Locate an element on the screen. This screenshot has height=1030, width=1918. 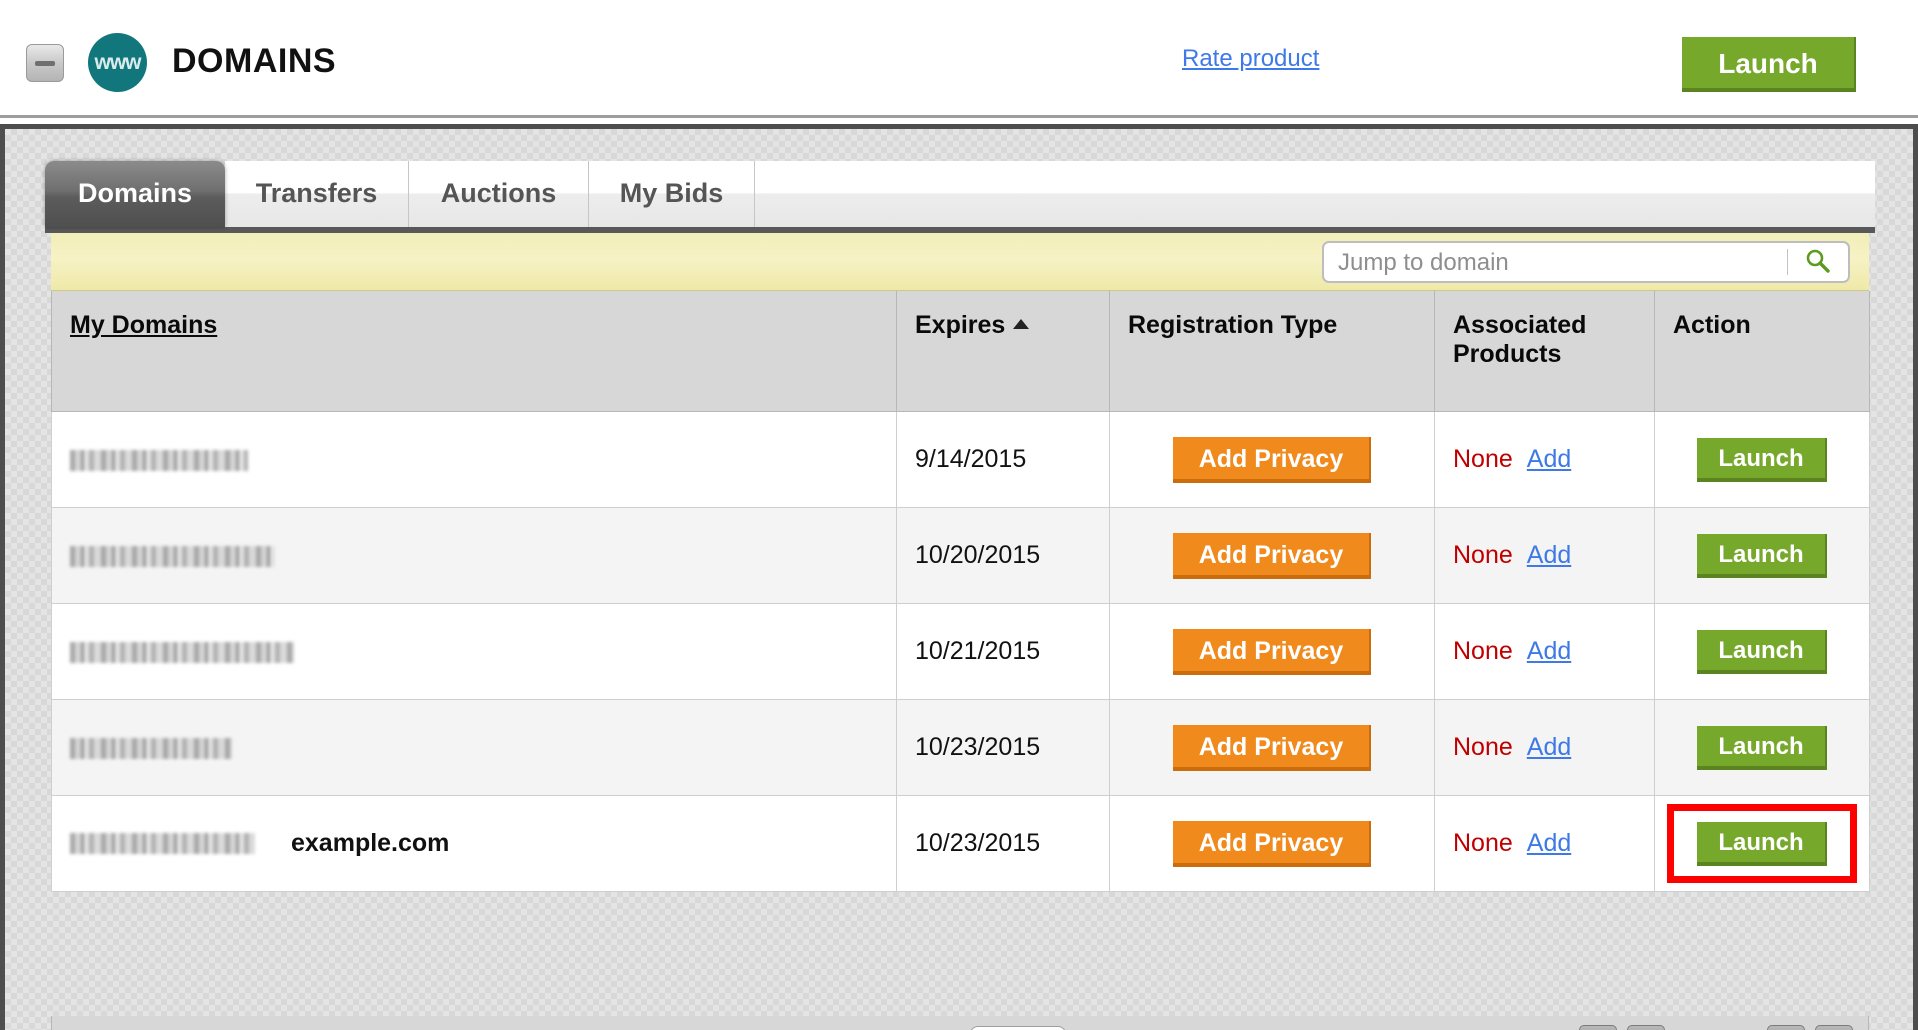
column-header-action: Action is located at coordinates (1762, 351).